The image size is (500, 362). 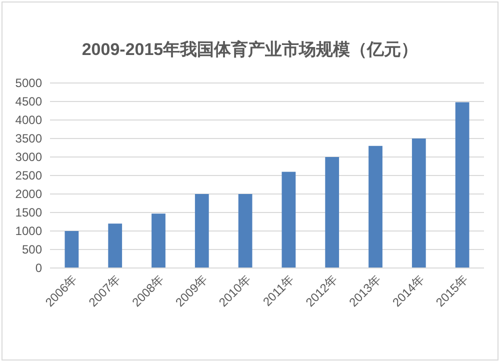 What do you see at coordinates (28, 231) in the screenshot?
I see `y-tick-label: 1000` at bounding box center [28, 231].